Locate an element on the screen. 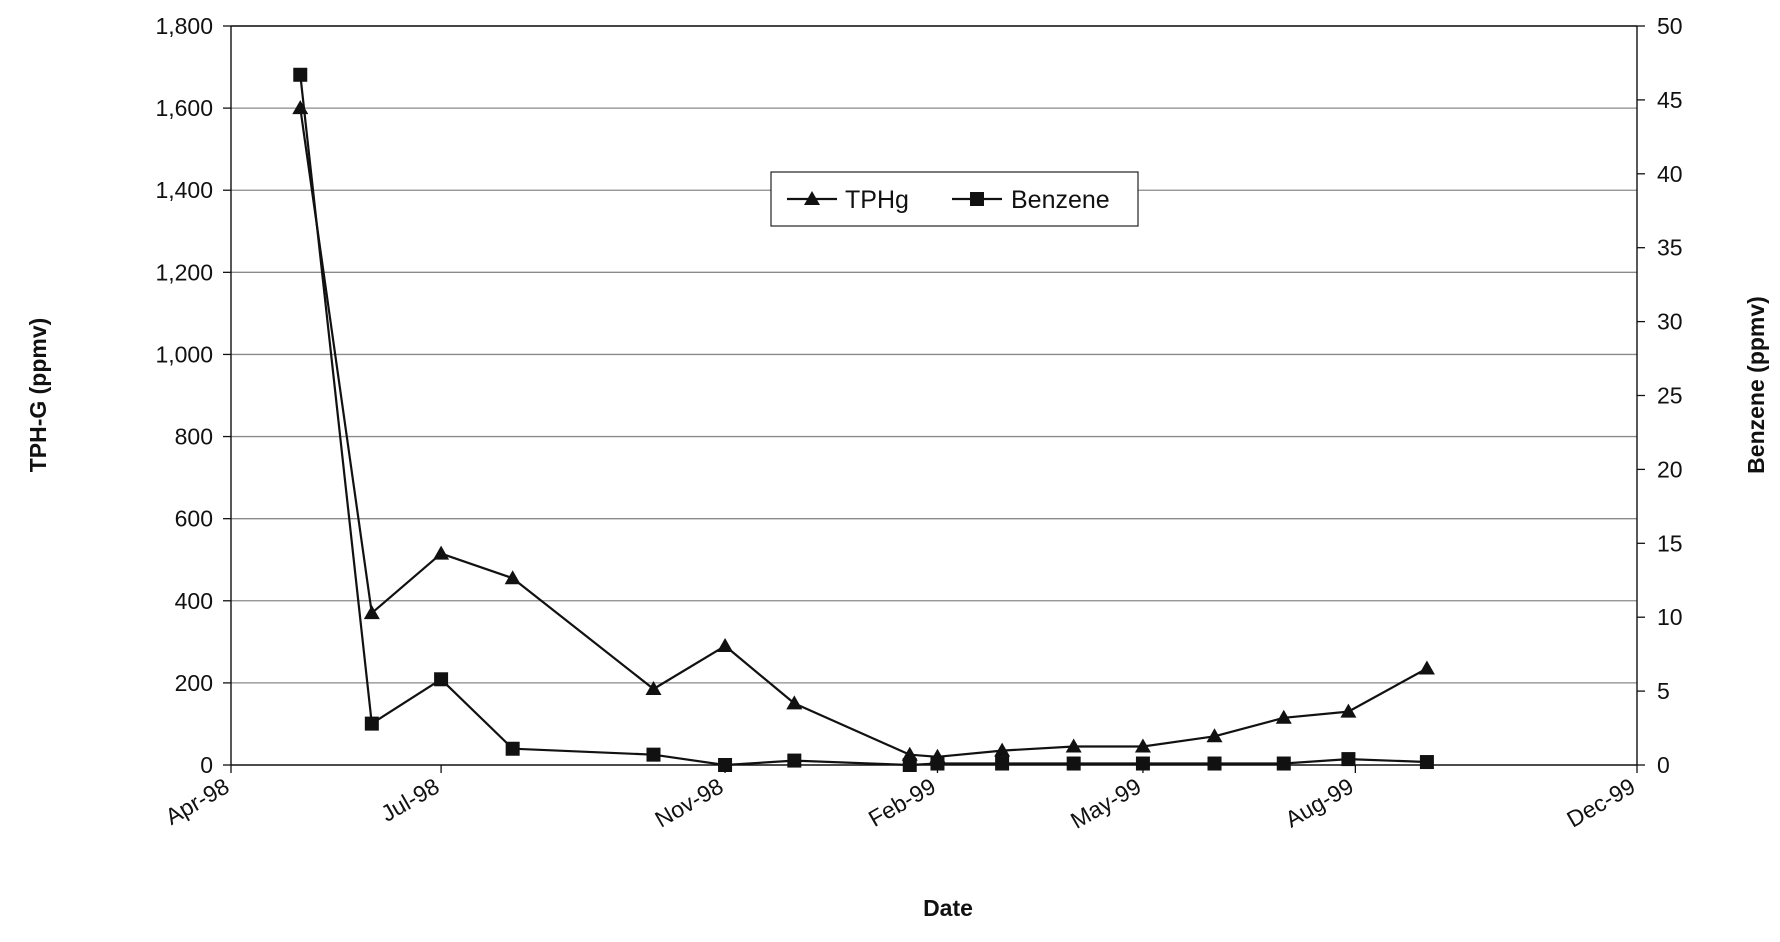 This screenshot has width=1780, height=942. x-axis-title: Date is located at coordinates (948, 908).